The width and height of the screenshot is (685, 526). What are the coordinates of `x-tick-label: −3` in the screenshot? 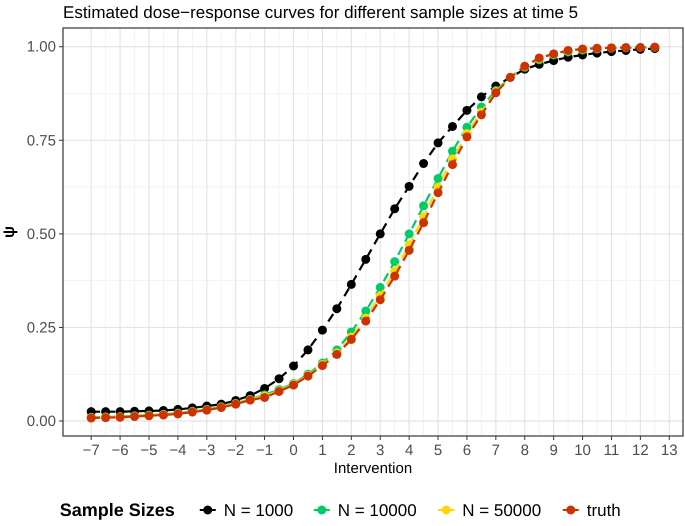 It's located at (207, 450).